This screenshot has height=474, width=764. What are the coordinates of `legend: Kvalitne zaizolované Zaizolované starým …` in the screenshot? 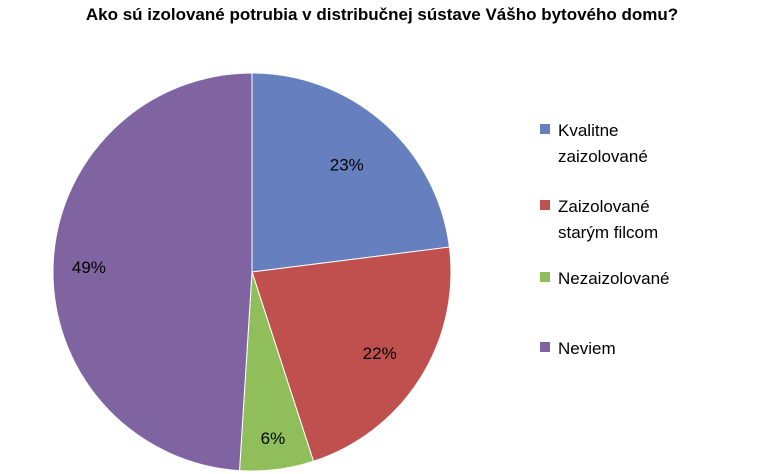 It's located at (650, 240).